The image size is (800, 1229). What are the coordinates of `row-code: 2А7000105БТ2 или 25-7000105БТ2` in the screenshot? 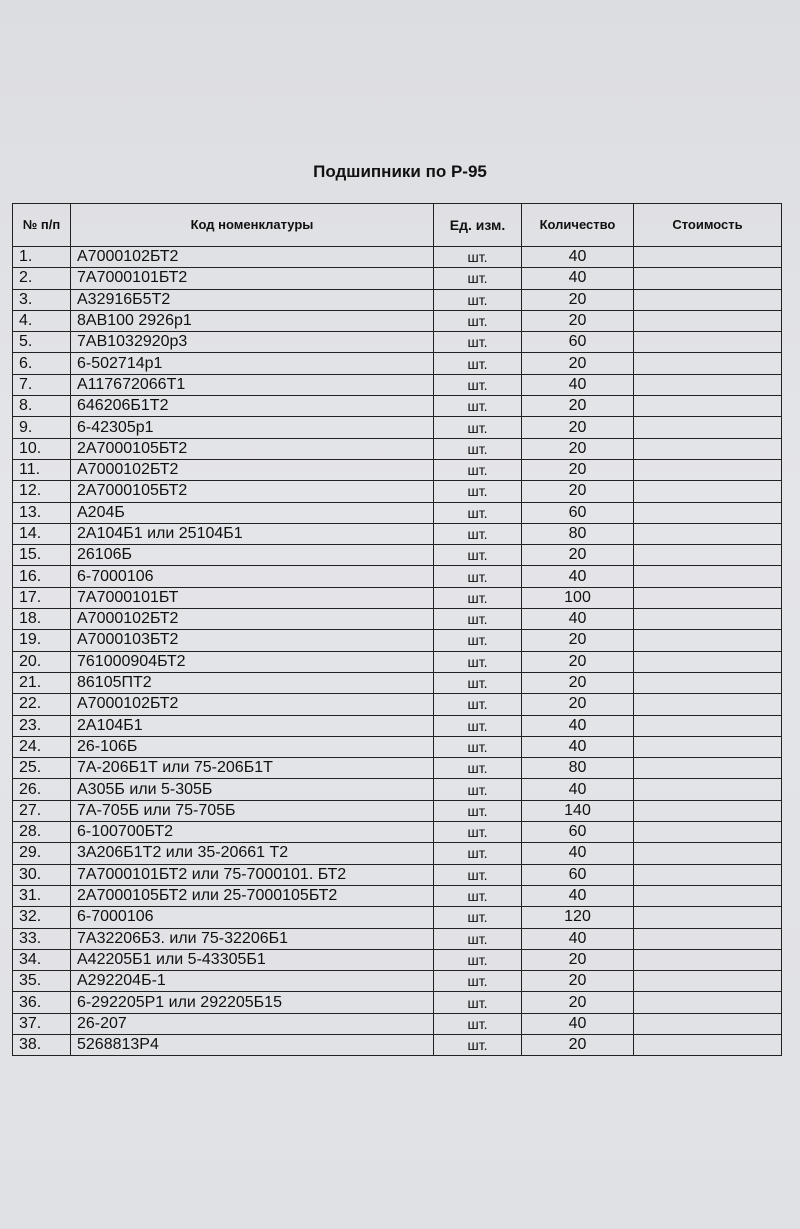 It's located at (252, 896).